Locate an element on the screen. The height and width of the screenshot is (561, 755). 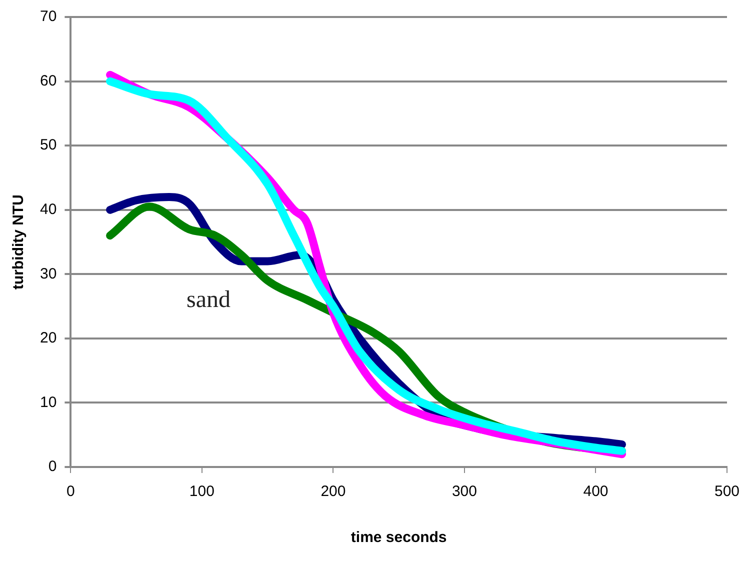
x-tick-label: 500 is located at coordinates (727, 491).